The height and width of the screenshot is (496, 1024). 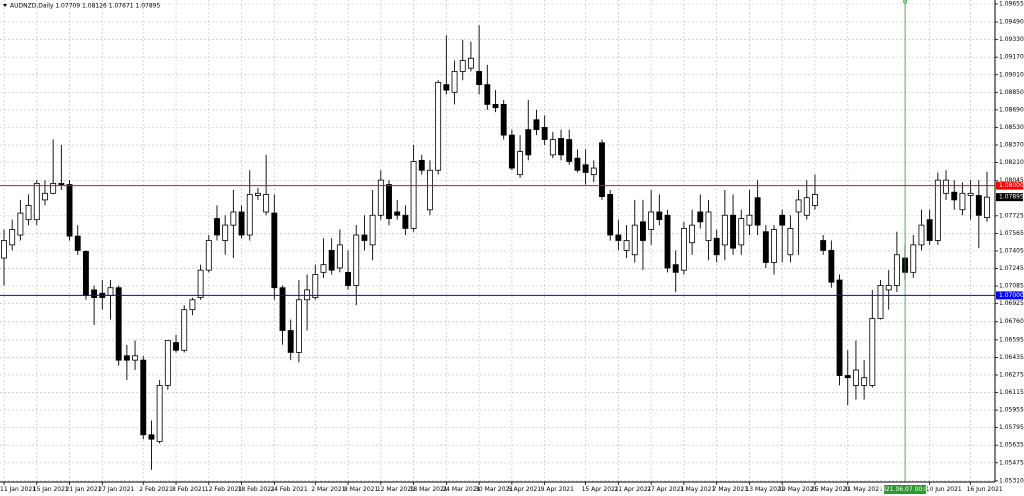 I want to click on x-tick-label: 7 May 2021, so click(x=730, y=489).